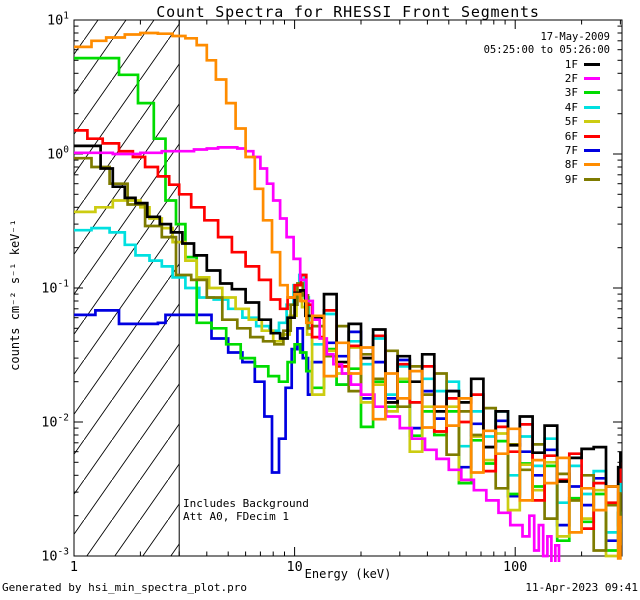  I want to click on footer-generated-by: Generated by hsi_min_spectra_plot.pro, so click(125, 587).